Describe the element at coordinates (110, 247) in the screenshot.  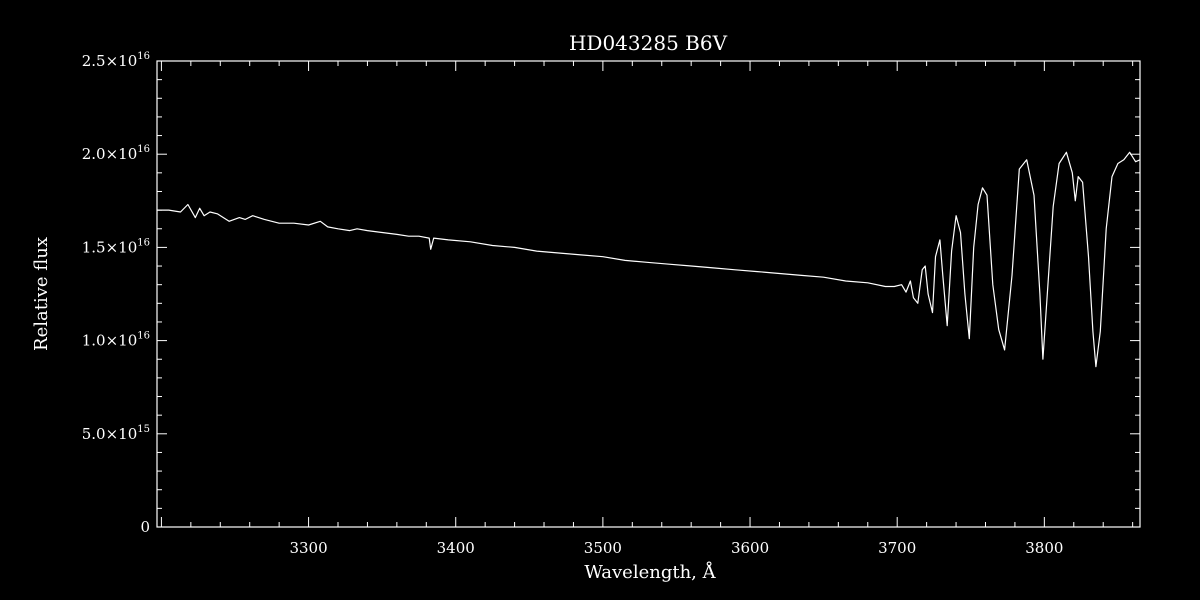
I see `y-tick-mantissa: 1.5×10` at that location.